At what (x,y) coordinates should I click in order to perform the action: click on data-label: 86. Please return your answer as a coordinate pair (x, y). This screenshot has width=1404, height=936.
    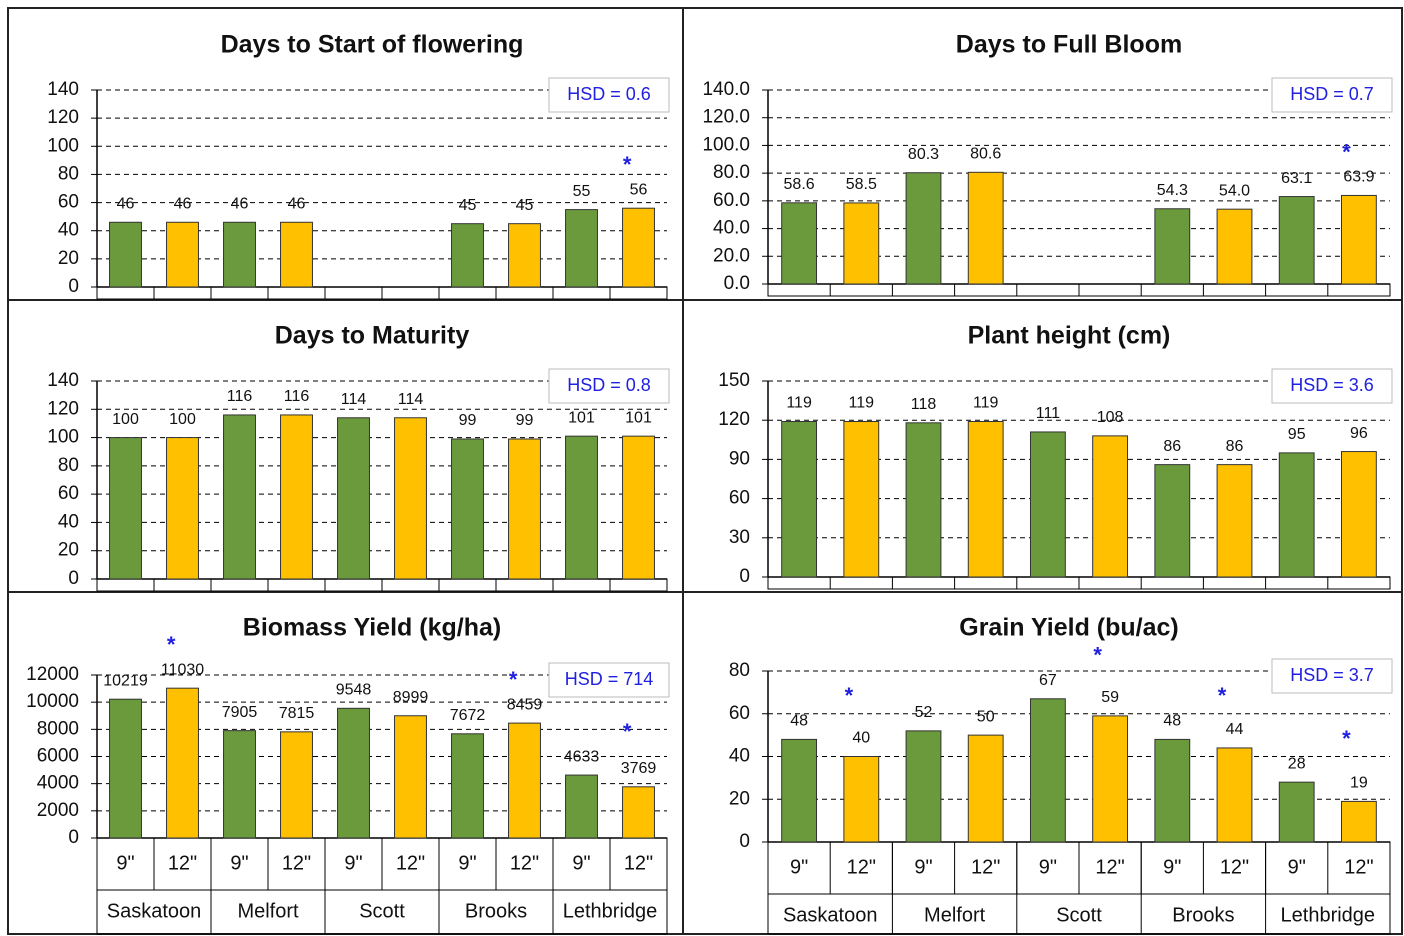
    Looking at the image, I should click on (1235, 446).